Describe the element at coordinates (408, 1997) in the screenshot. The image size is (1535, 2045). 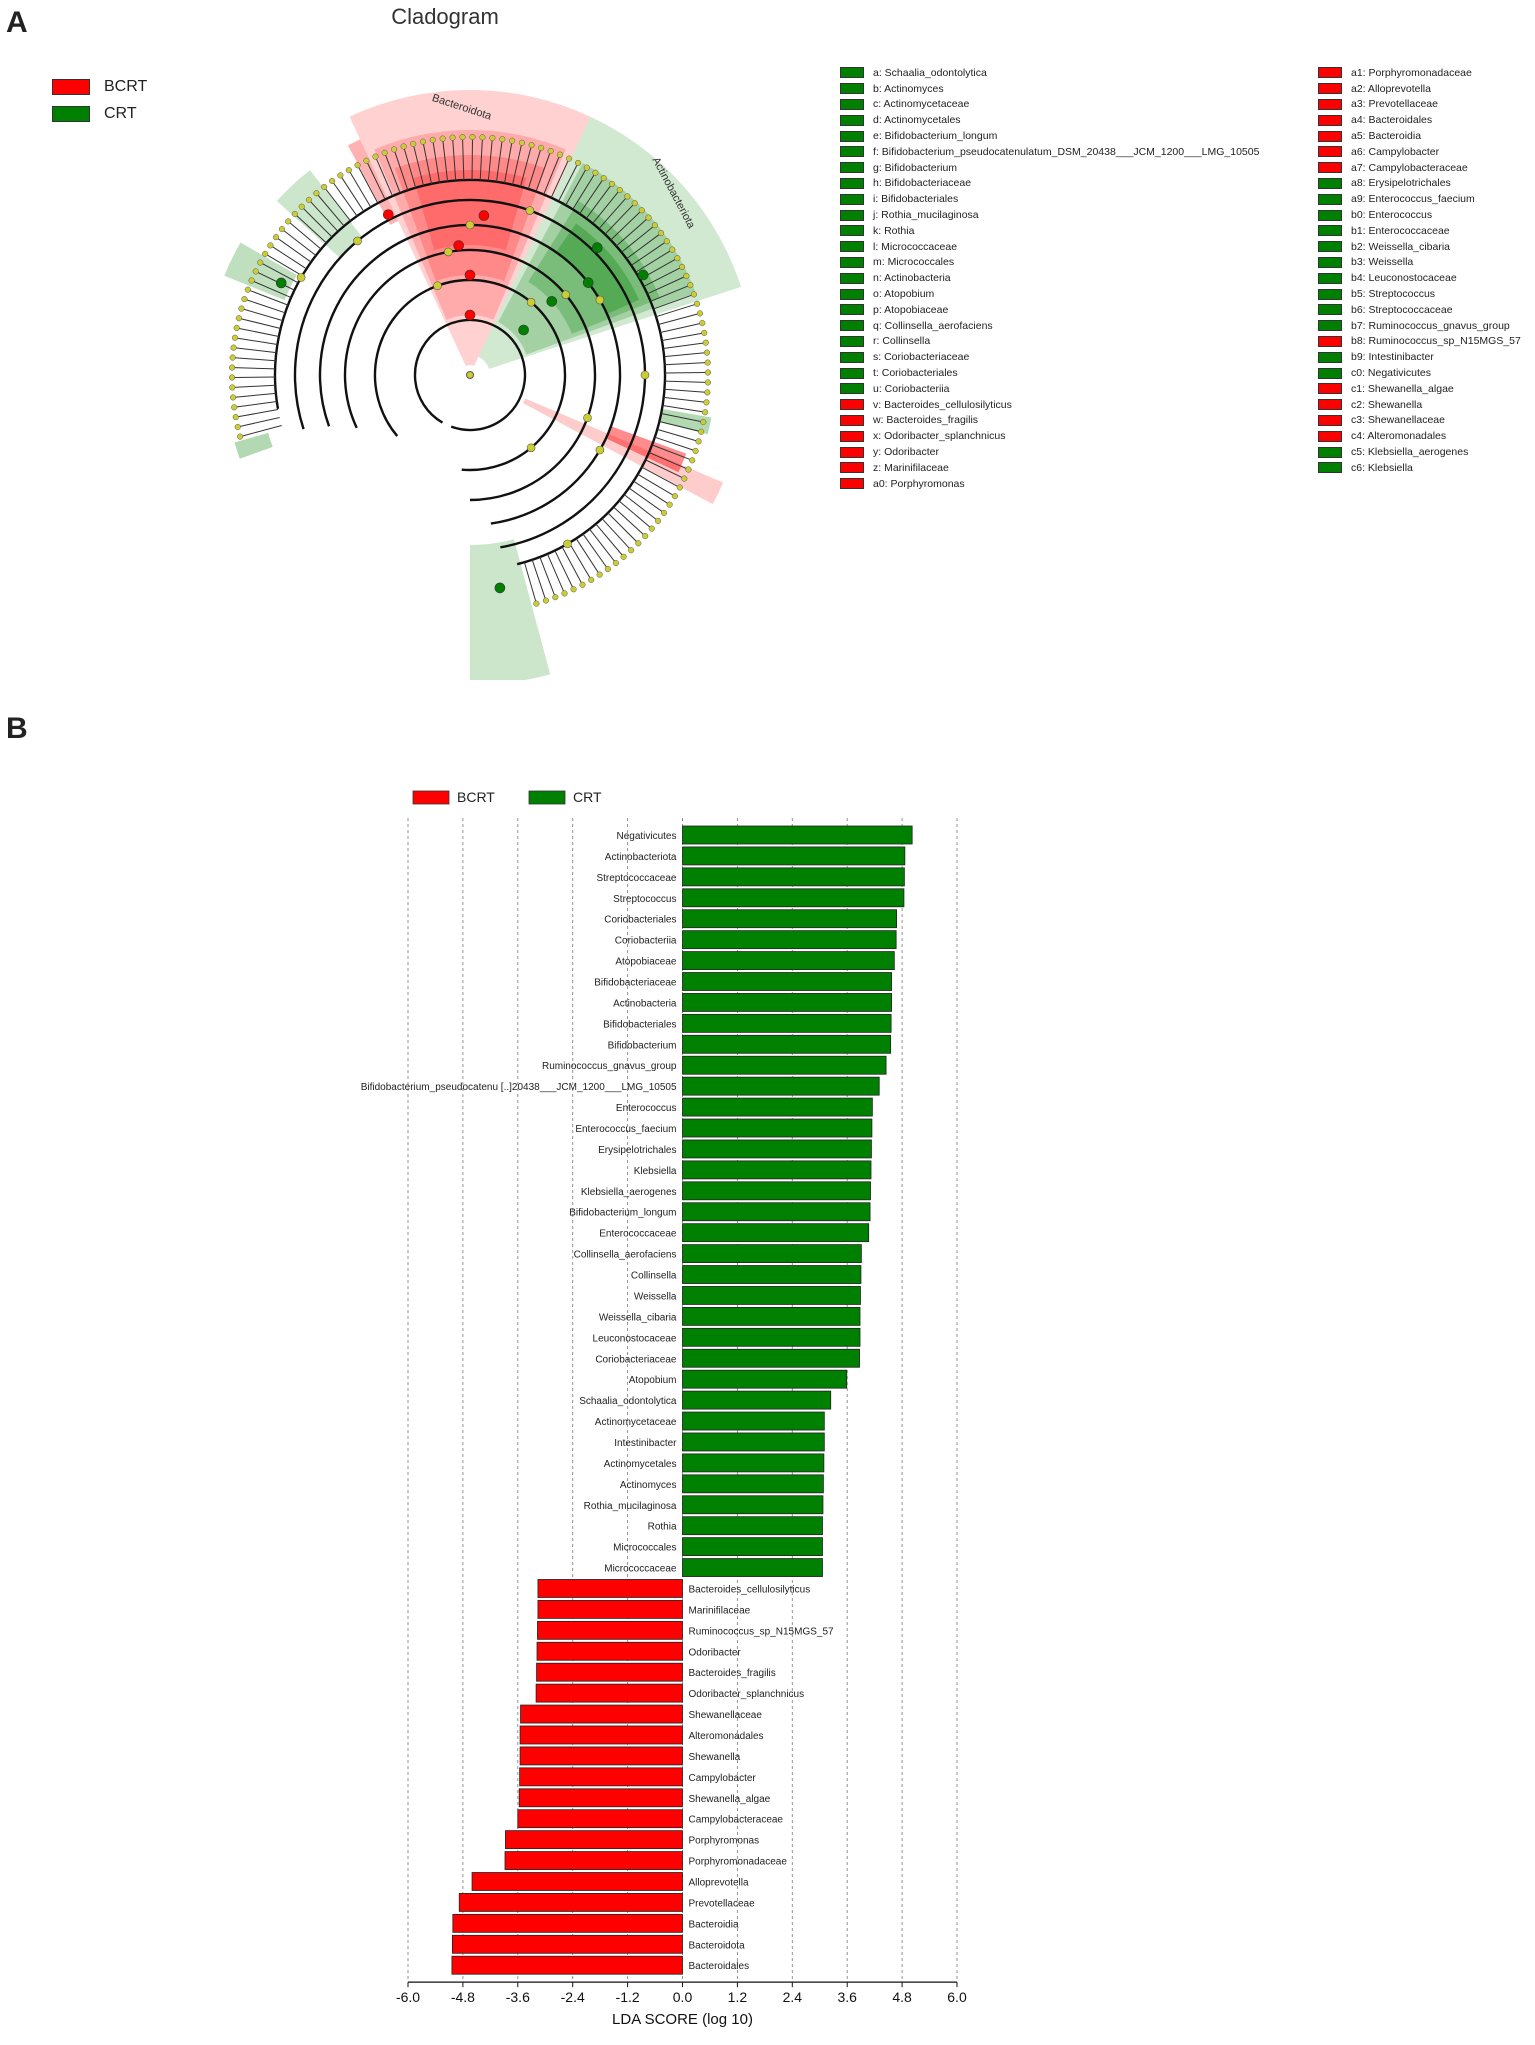
I see `lda-x-tick-label: -6.0` at that location.